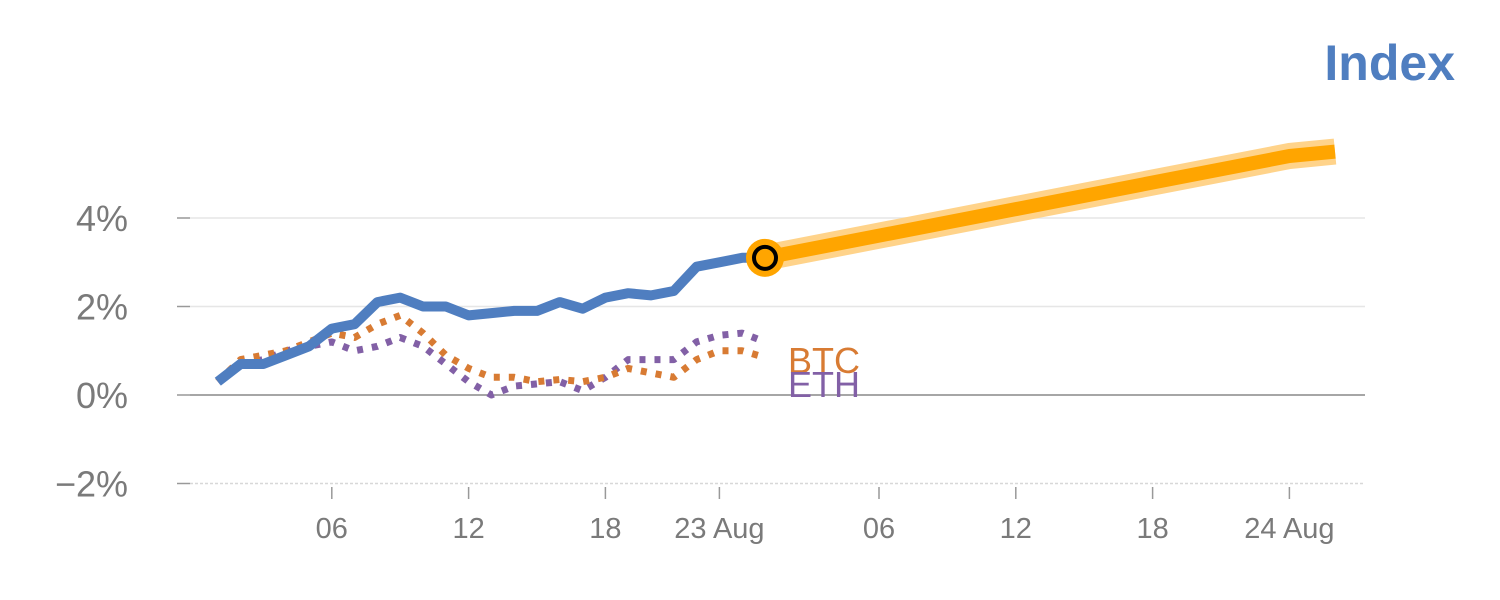  I want to click on y-tick-label: −2%, so click(91, 484).